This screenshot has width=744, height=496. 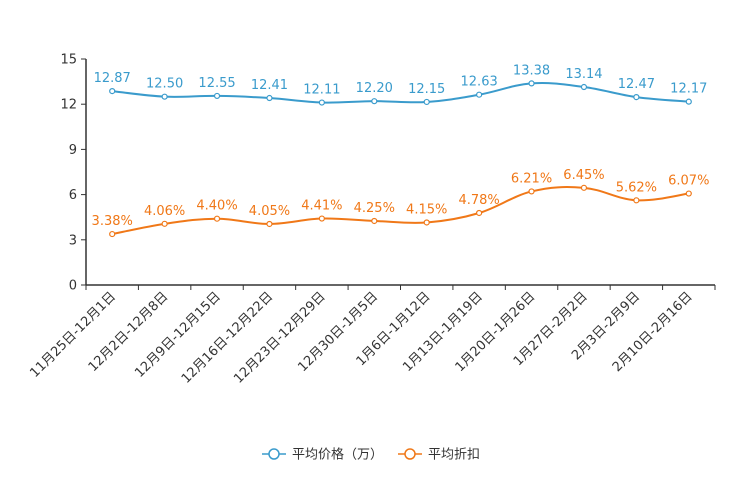 What do you see at coordinates (112, 78) in the screenshot?
I see `data-label: 12.87` at bounding box center [112, 78].